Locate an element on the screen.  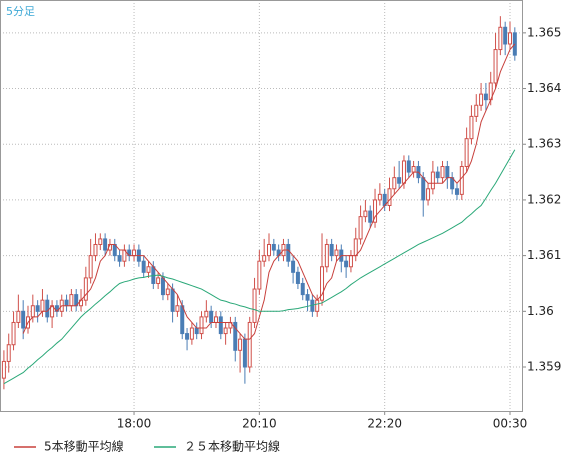
y-tick-label: 1.36 is located at coordinates (540, 311).